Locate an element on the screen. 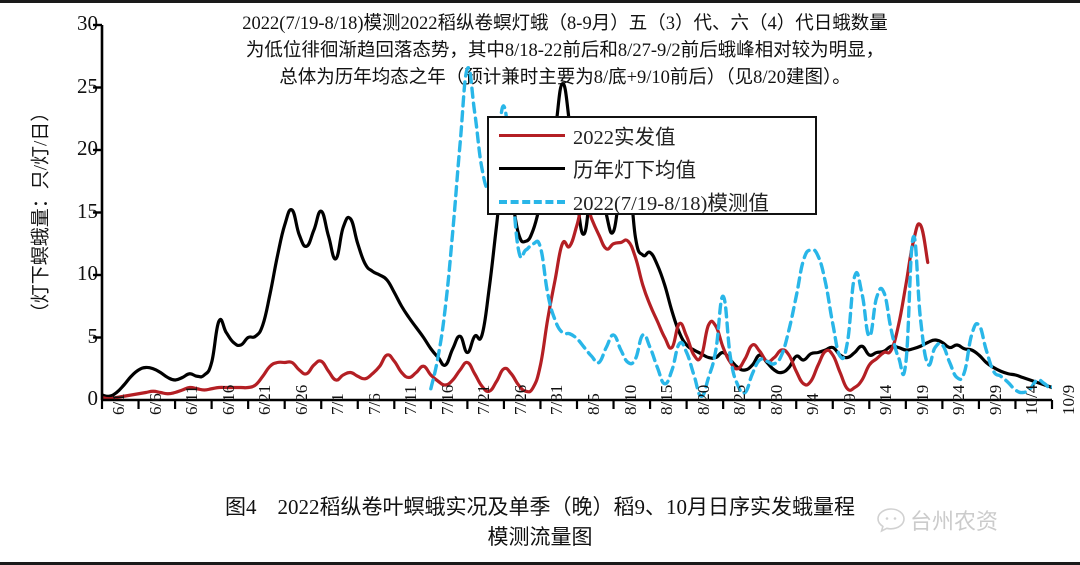 This screenshot has height=565, width=1080. bottom-rule is located at coordinates (540, 563).